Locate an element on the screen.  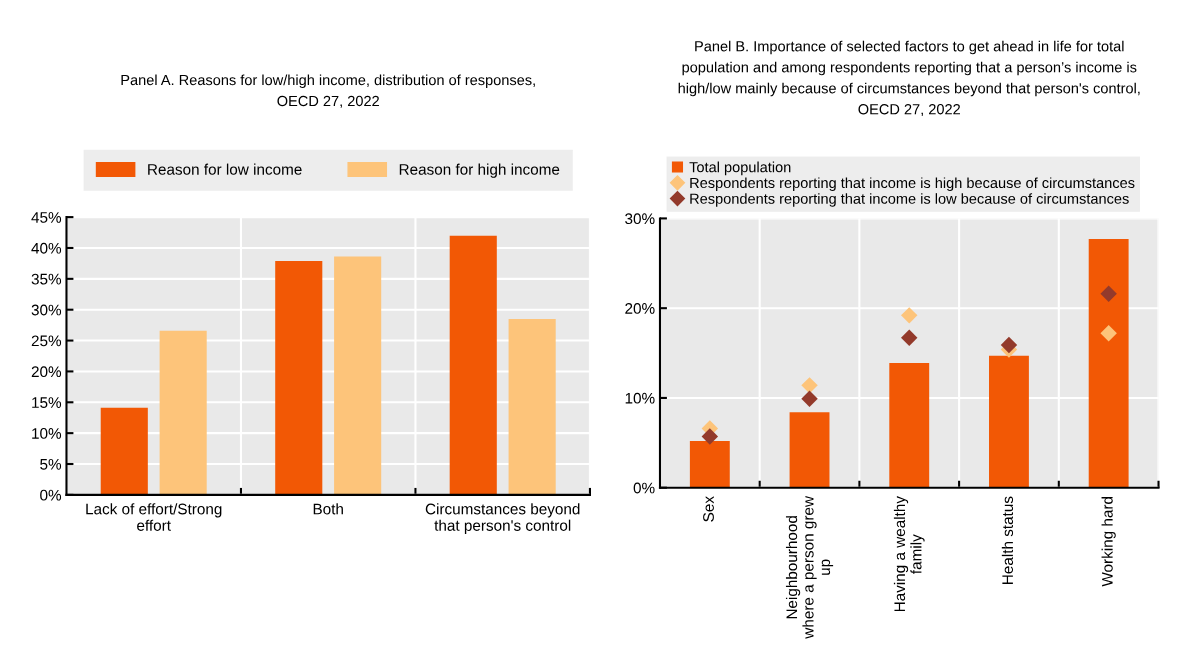
x-tick-label: Circumstances beyond that person's control is located at coordinates (502, 518).